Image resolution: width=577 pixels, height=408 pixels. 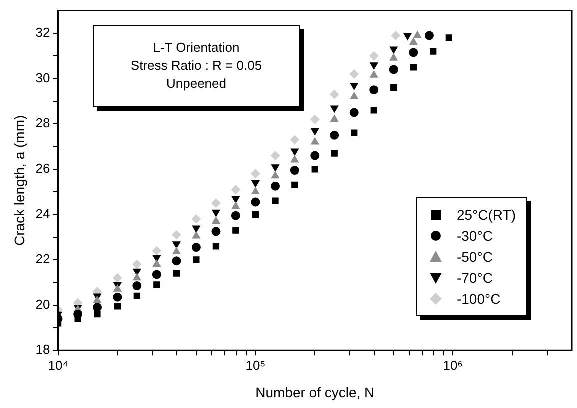 I want to click on legend-label: 25°C(RT), so click(x=486, y=214).